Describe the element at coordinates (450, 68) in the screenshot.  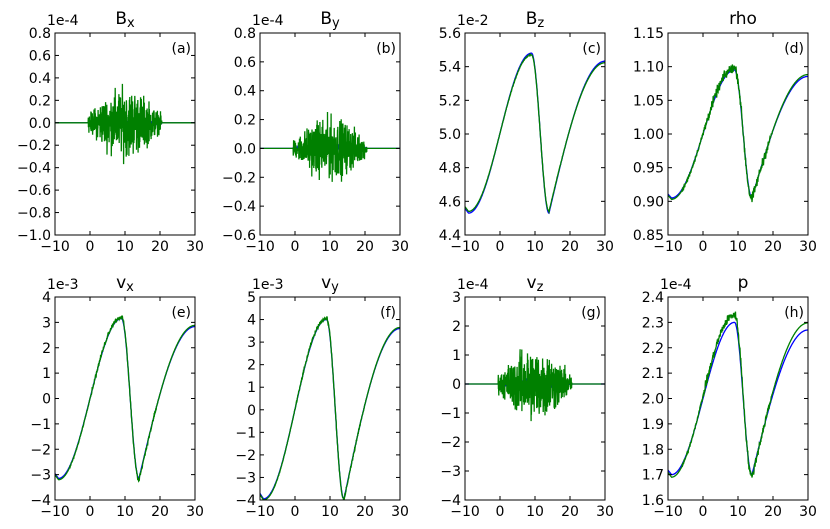
I see `y-tick-label: 5.4` at that location.